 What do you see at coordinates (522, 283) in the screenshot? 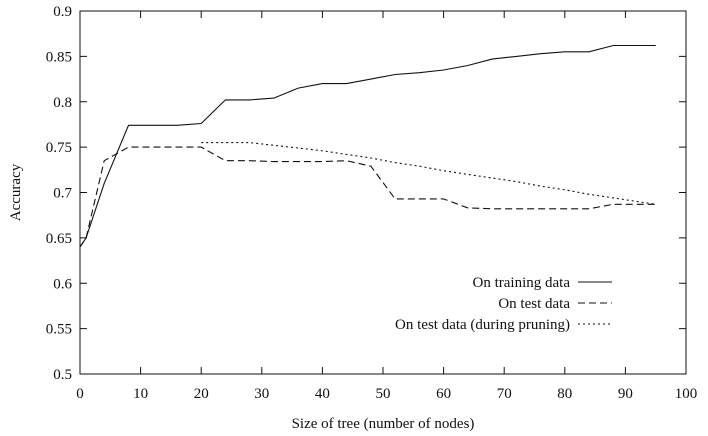
I see `legend-label: On training data` at bounding box center [522, 283].